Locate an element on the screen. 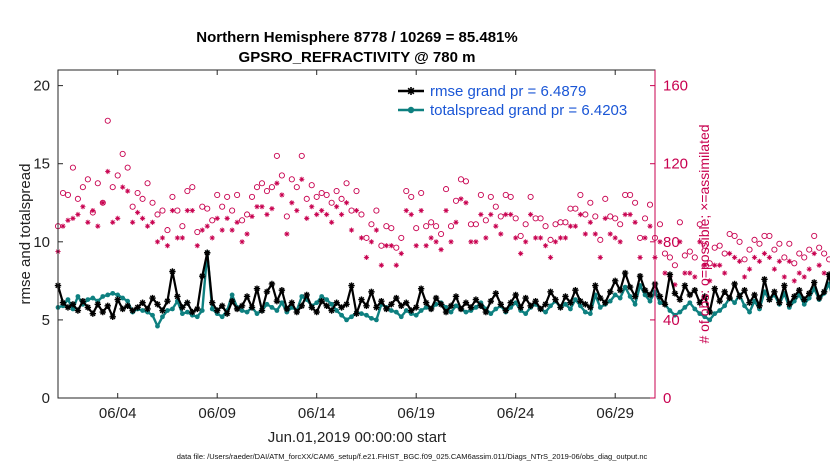 The image size is (830, 470). y-axis-ticks: 0 5 10 15 20 is located at coordinates (48, 242).